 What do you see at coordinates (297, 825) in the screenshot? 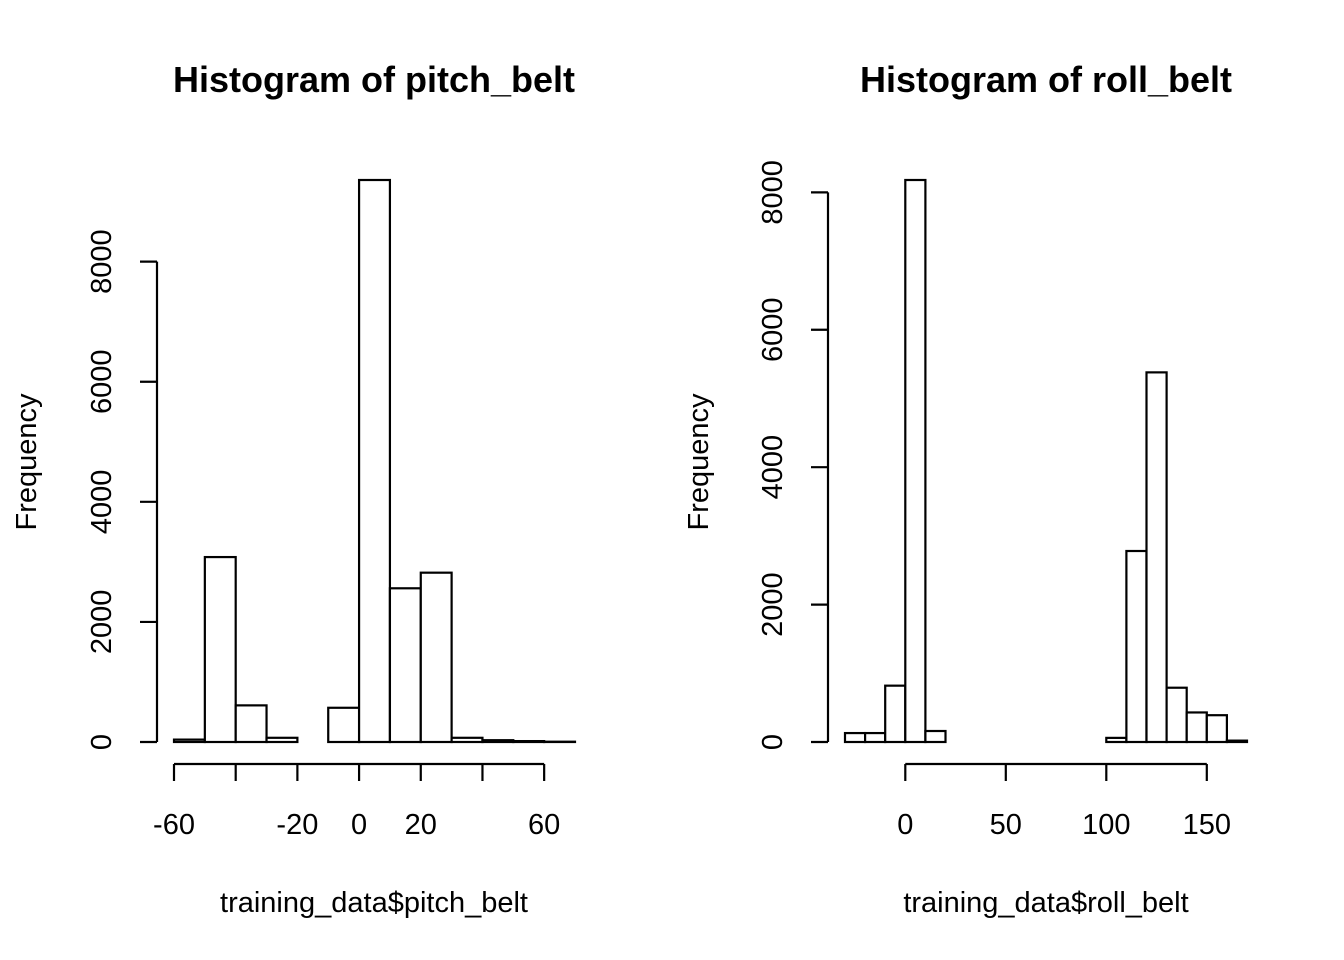
I see `x-tick-label: -20` at bounding box center [297, 825].